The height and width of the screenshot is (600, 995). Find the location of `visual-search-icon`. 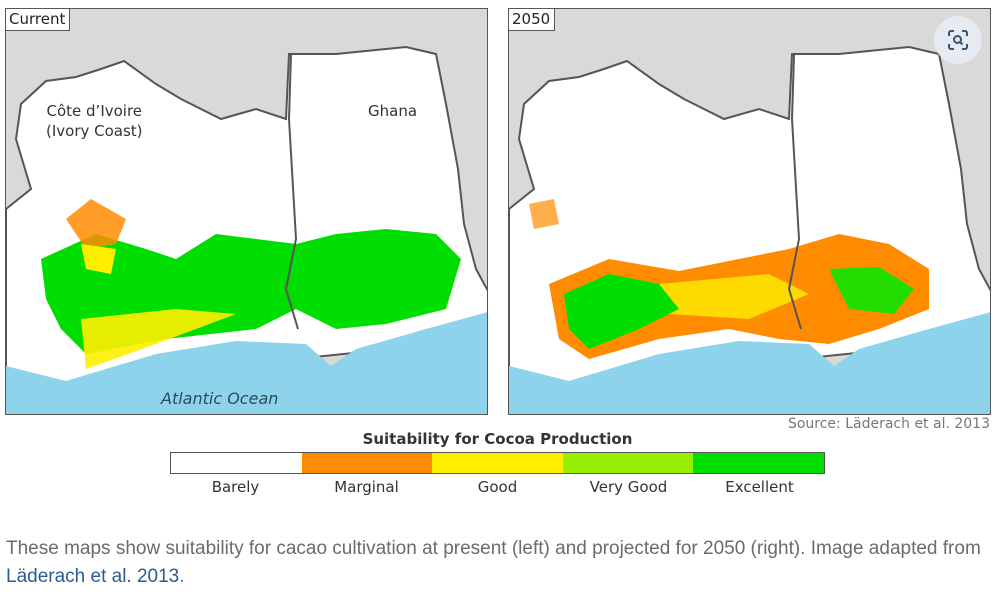

visual-search-icon is located at coordinates (958, 40).